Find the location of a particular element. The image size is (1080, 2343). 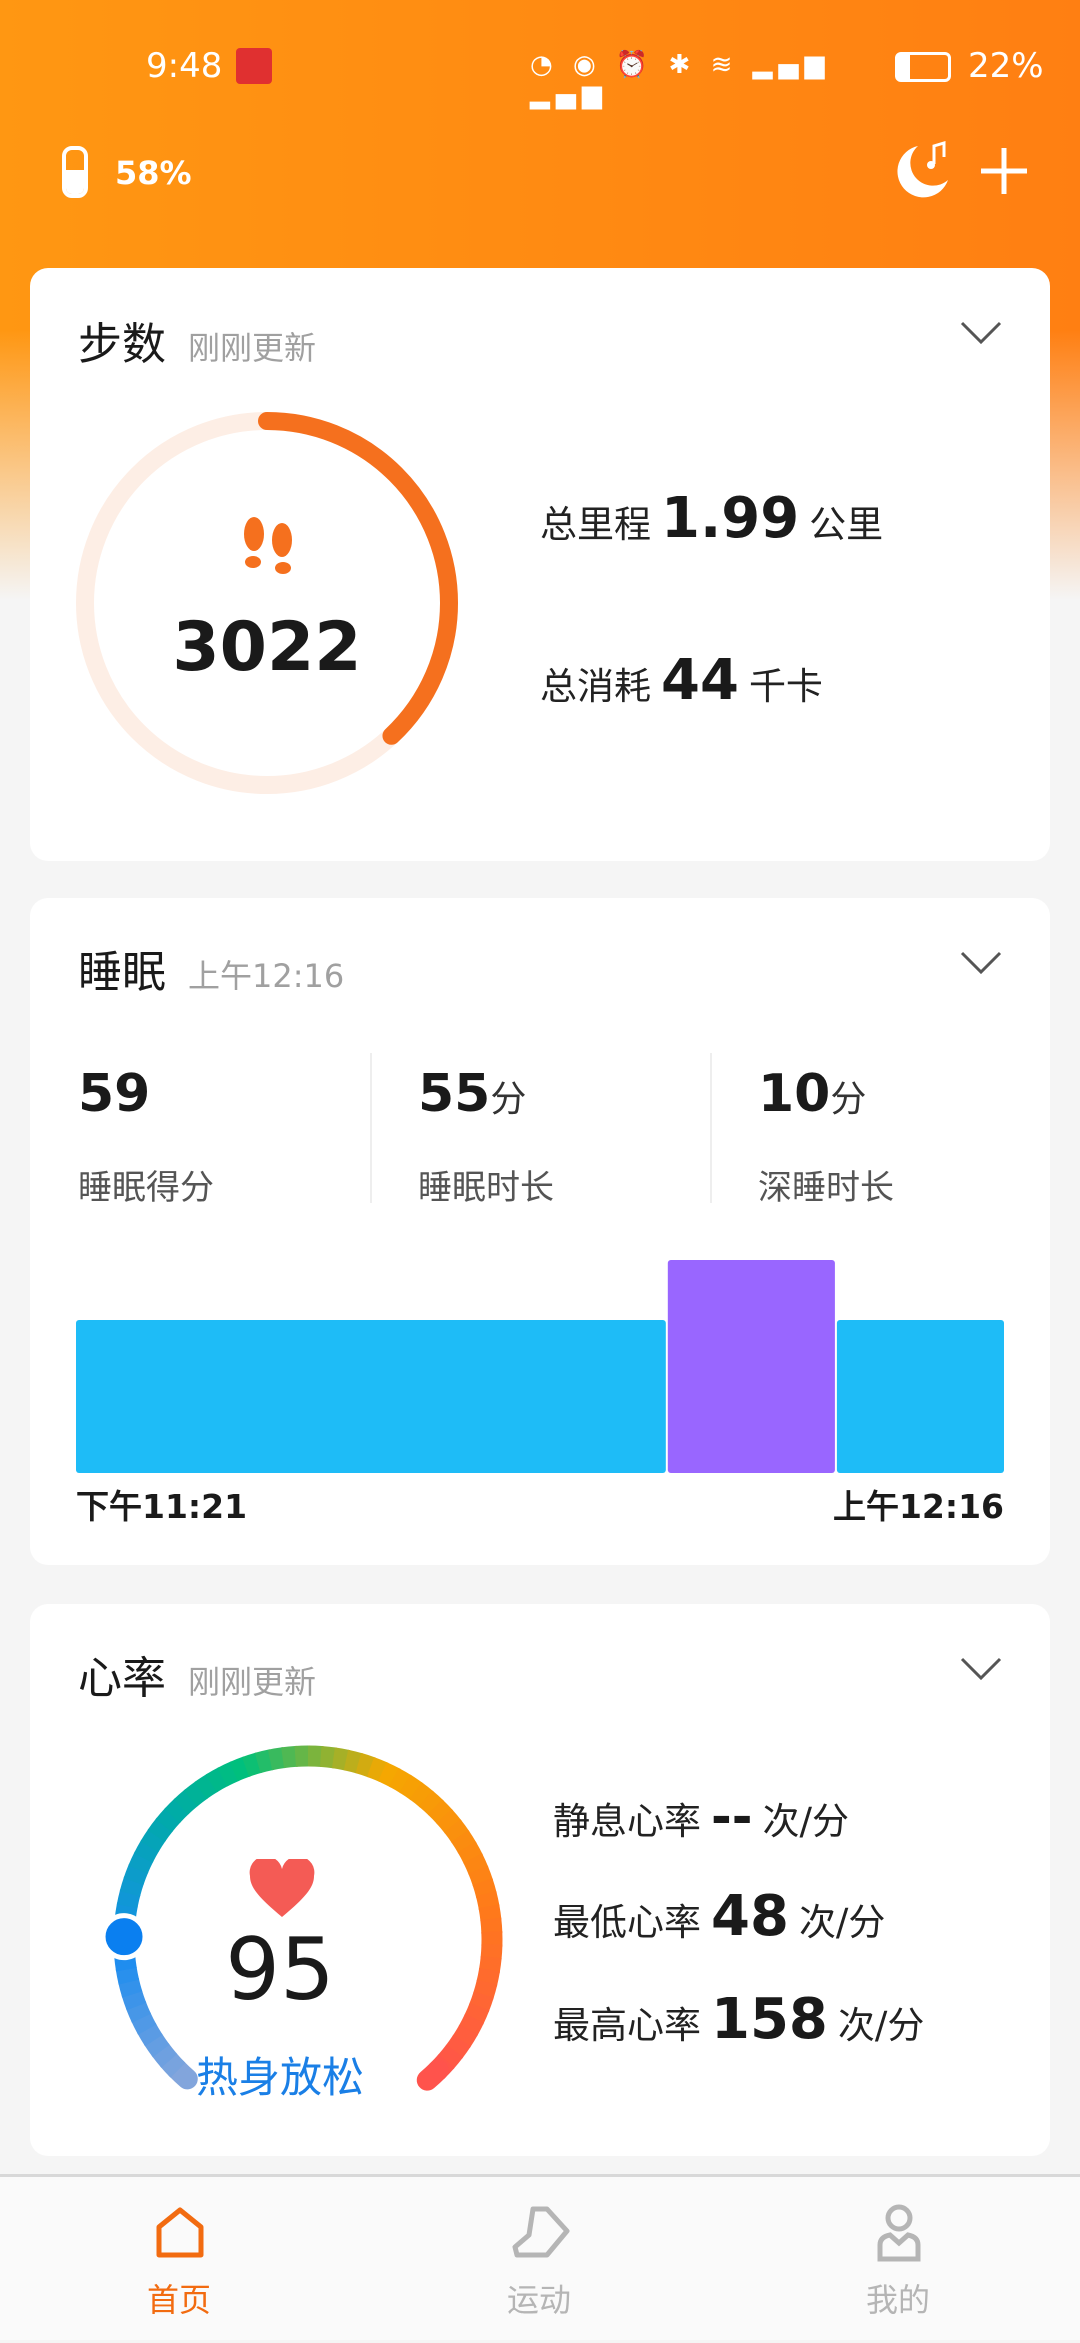

card-title: 心率 is located at coordinates (122, 1678).